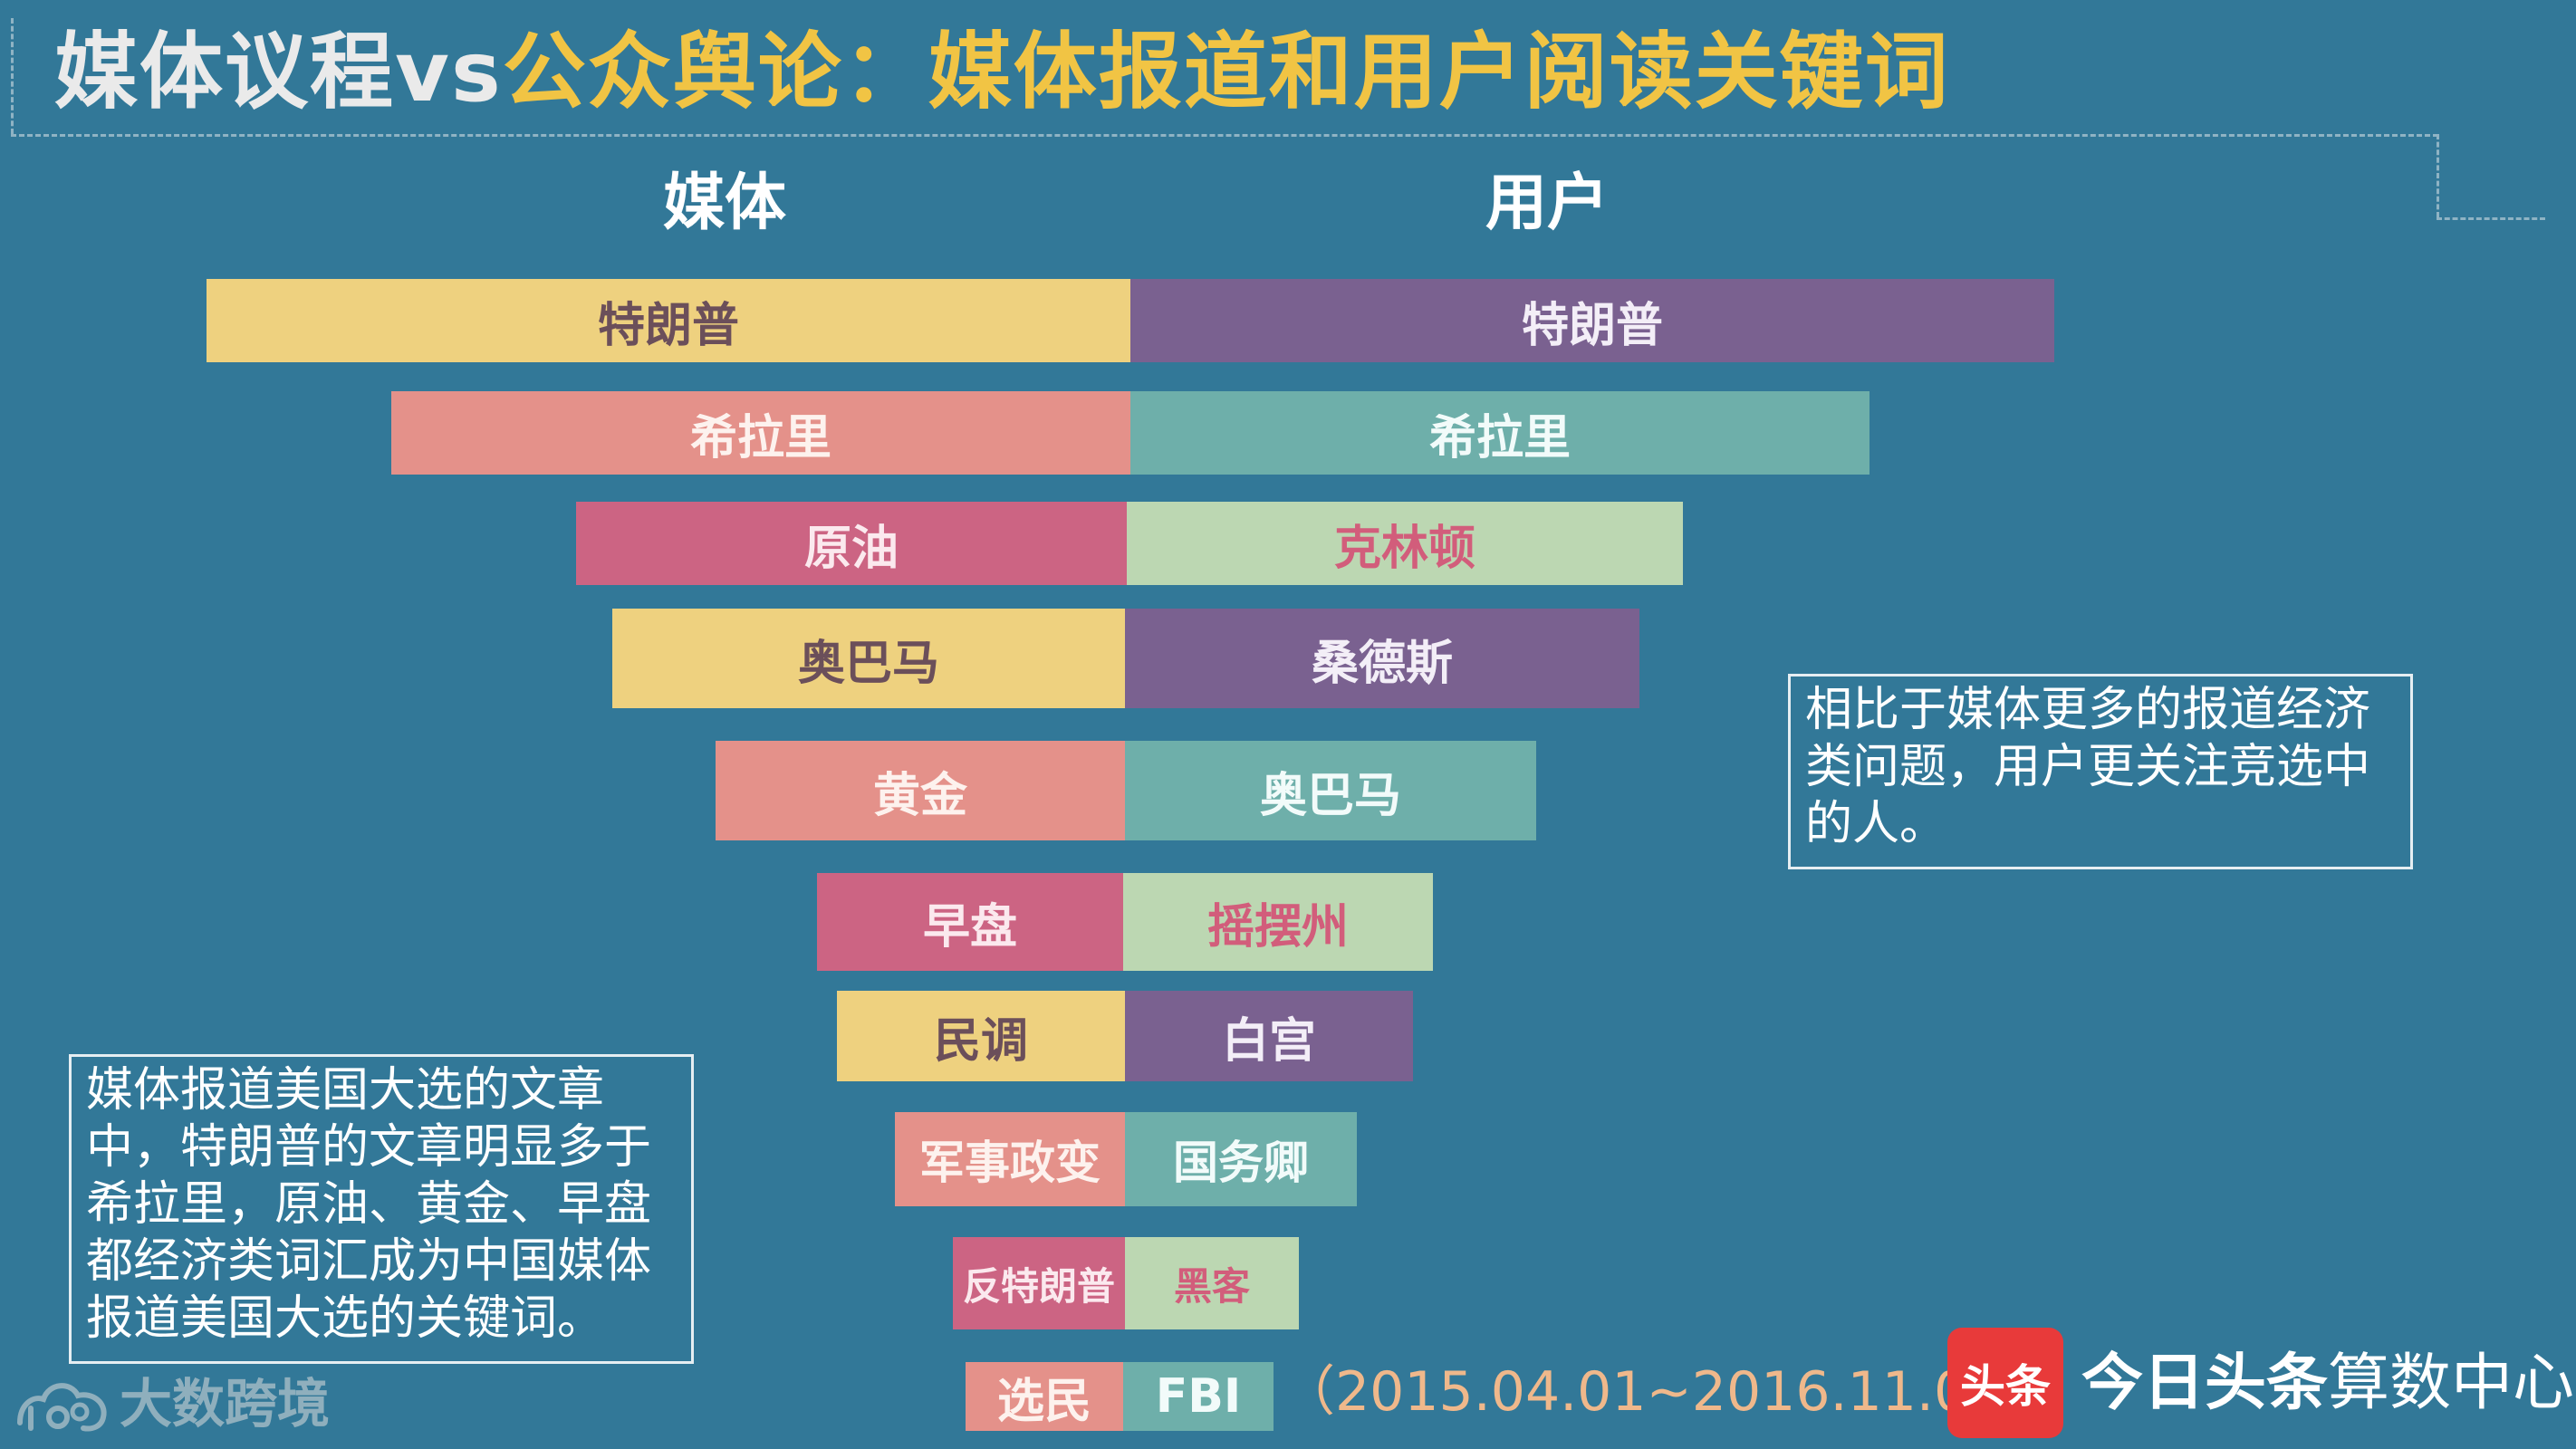 The image size is (2576, 1449). I want to click on user-bar-8: 国务卿, so click(1241, 1159).